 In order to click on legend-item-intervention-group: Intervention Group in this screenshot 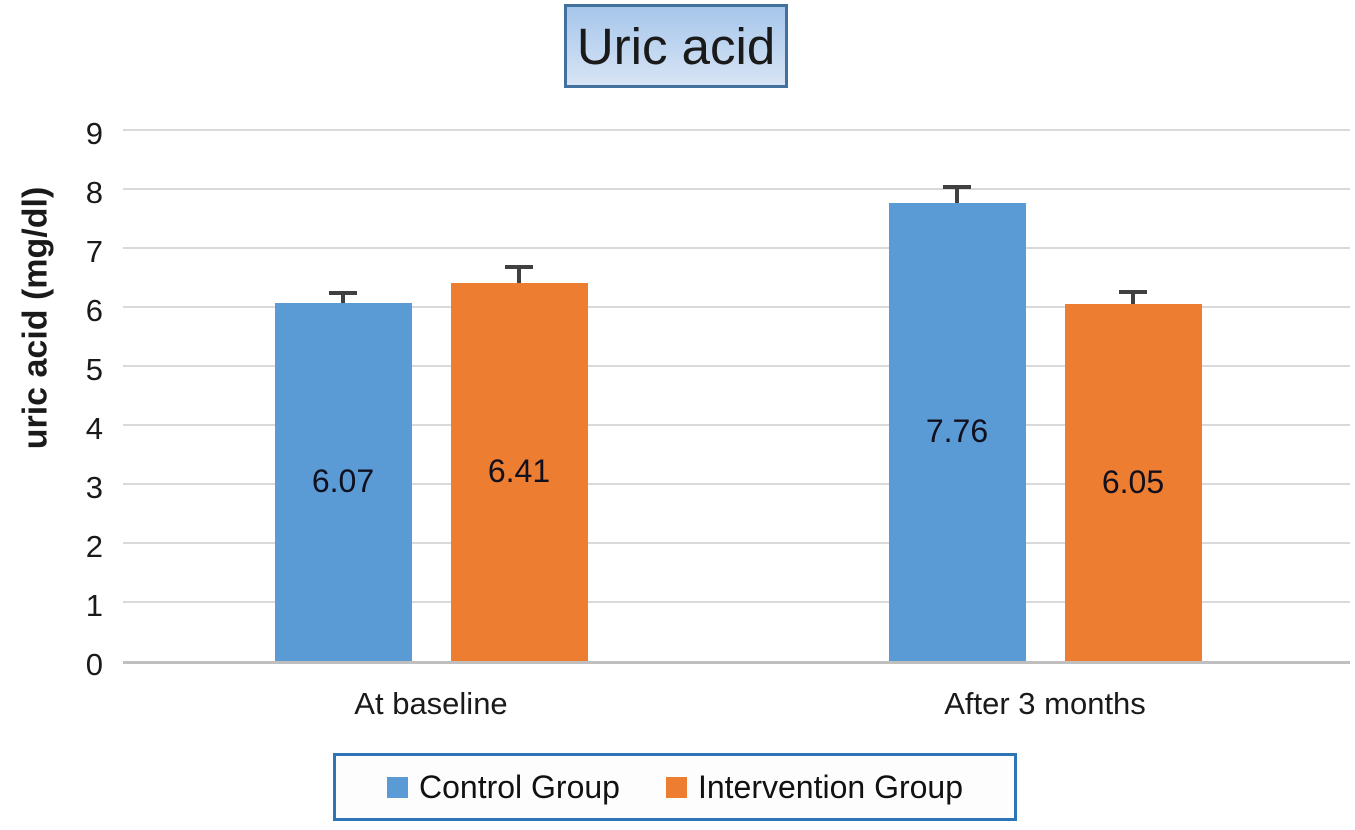, I will do `click(814, 787)`.